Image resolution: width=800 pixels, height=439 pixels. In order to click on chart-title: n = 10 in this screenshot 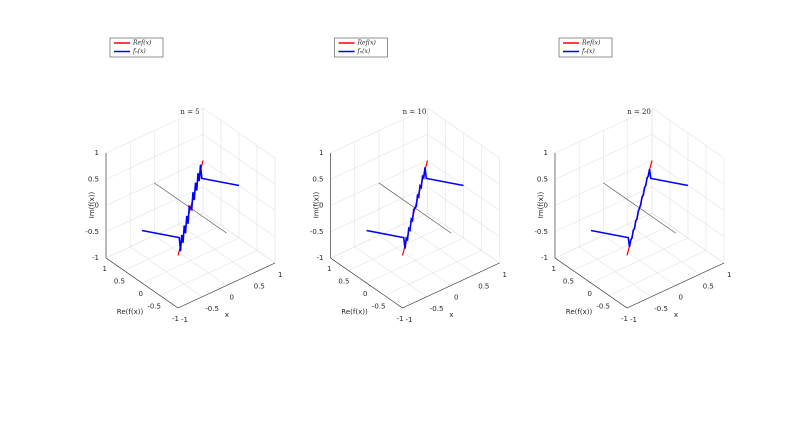, I will do `click(415, 112)`.